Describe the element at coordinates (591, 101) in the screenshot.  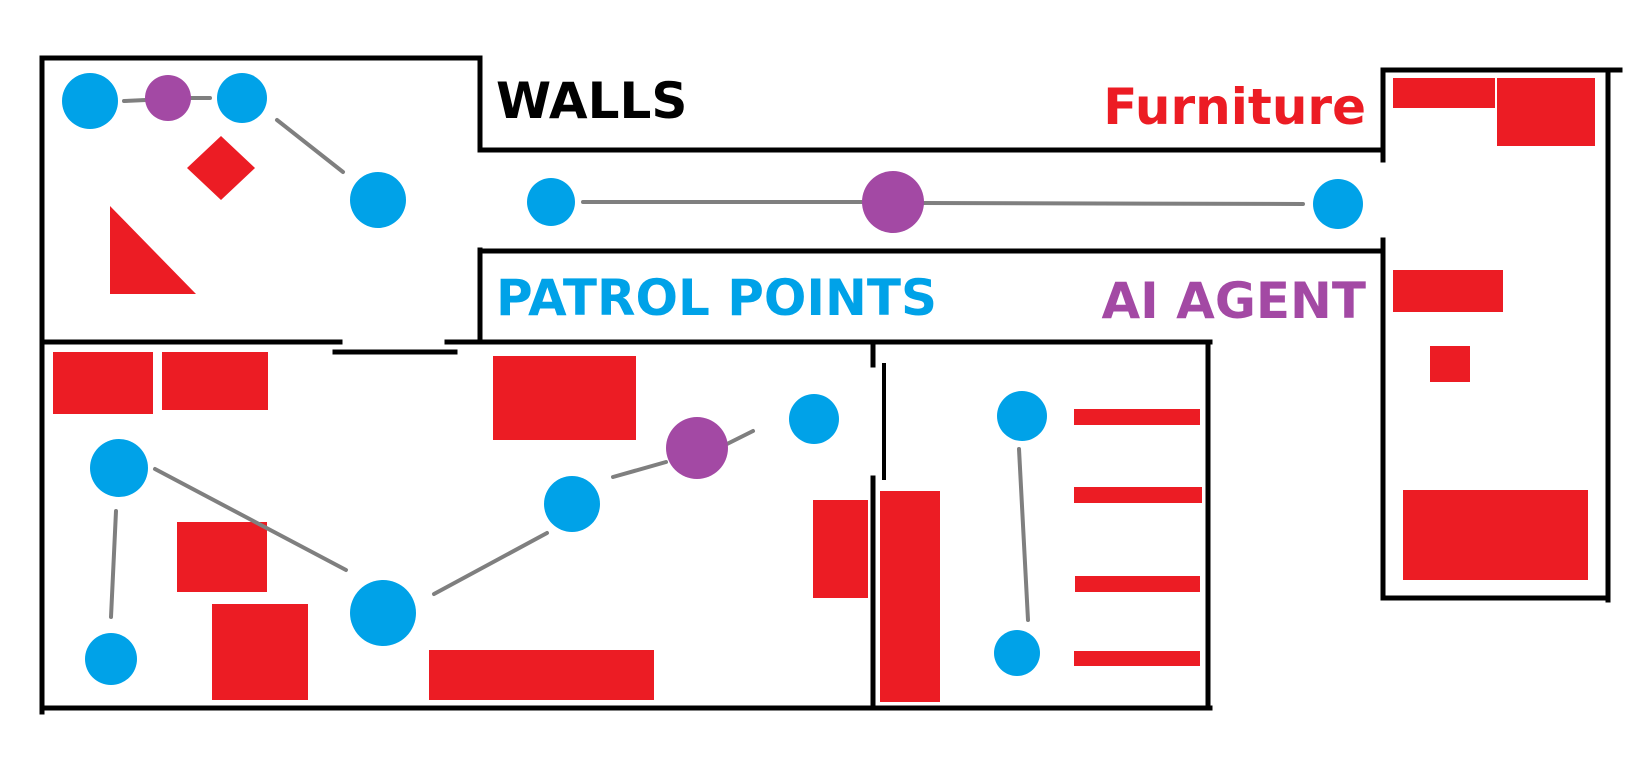
I see `legend-walls-label: WALLS` at that location.